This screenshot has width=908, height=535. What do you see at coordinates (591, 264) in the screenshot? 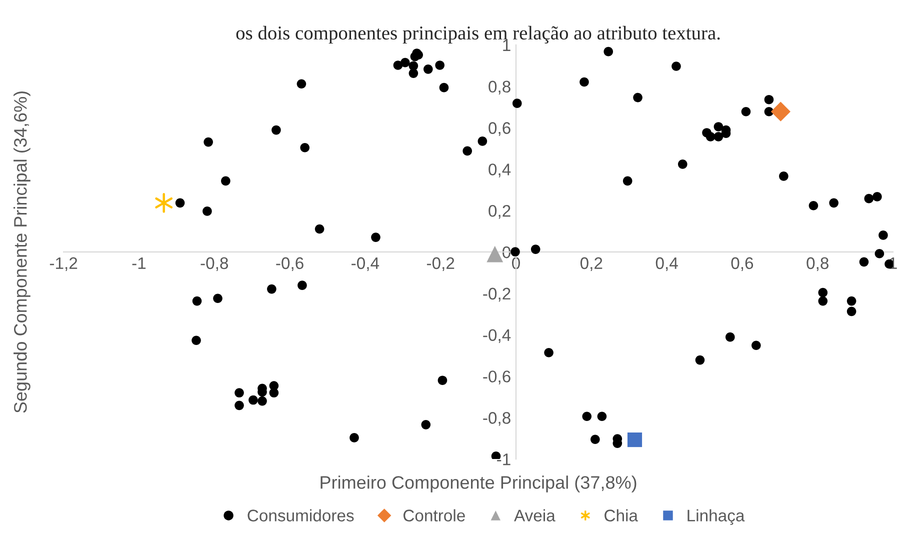
I see `x-tick-label: 0,2` at bounding box center [591, 264].